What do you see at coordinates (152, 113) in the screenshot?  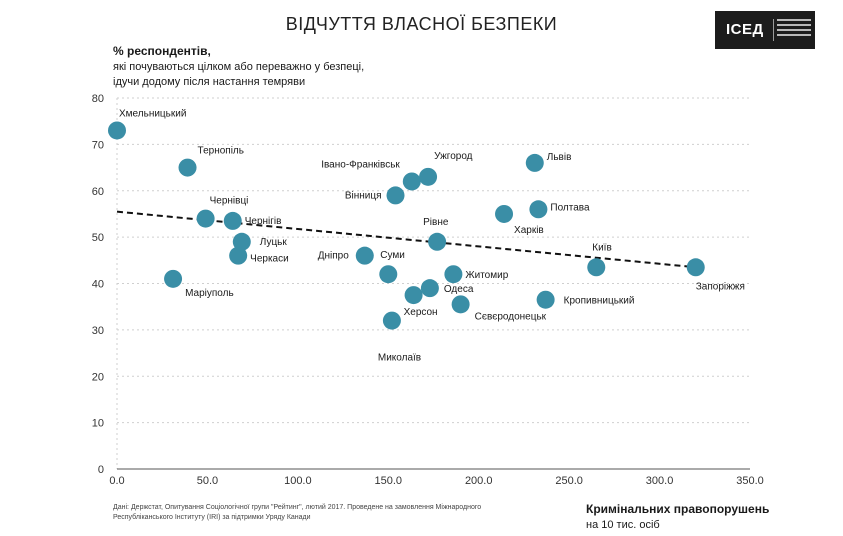 I see `point-label: Хмельницький` at bounding box center [152, 113].